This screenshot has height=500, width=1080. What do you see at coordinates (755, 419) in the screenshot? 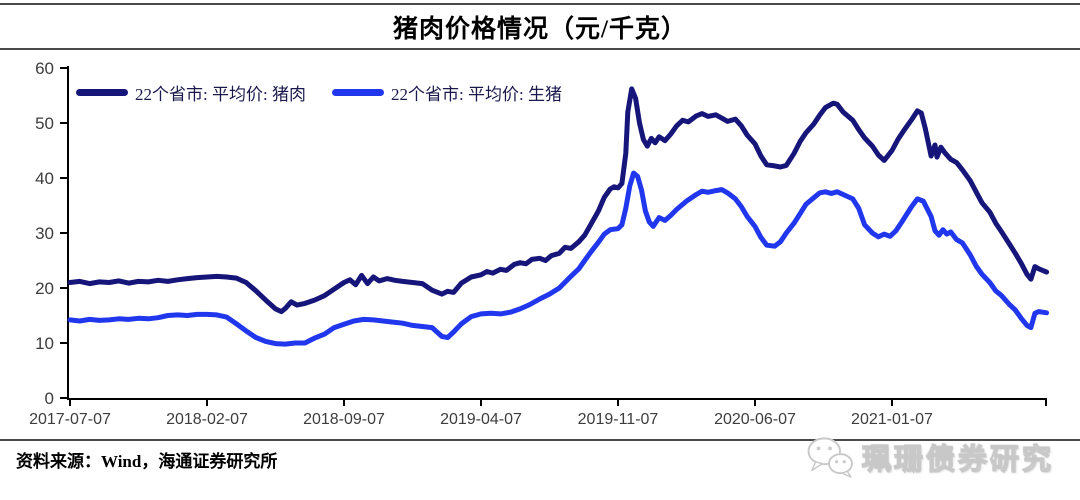
I see `x-tick-label: 2020-06-07` at bounding box center [755, 419].